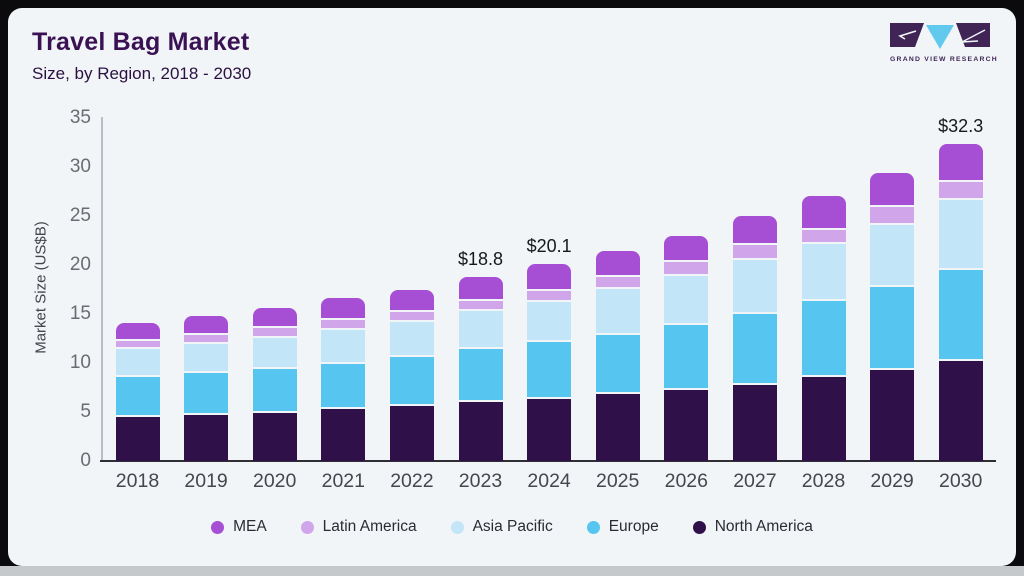 The image size is (1024, 576). What do you see at coordinates (961, 126) in the screenshot?
I see `bar-total-label-2030: $32.3` at bounding box center [961, 126].